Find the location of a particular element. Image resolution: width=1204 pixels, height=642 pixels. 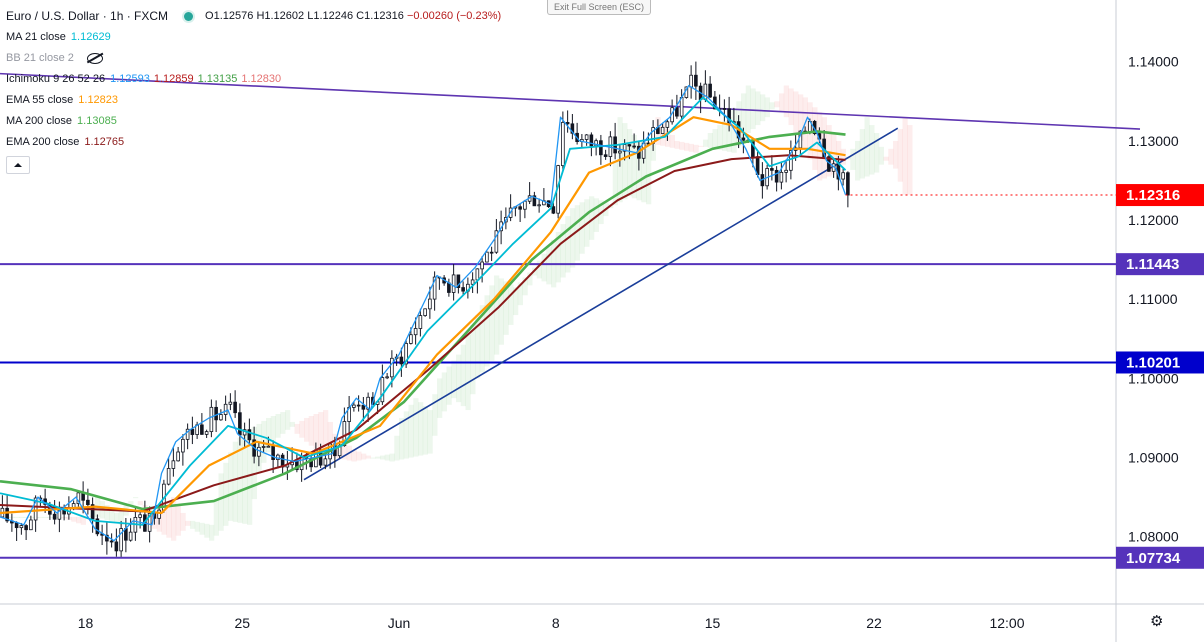

y-tick-label: 1.10000 is located at coordinates (1153, 378).